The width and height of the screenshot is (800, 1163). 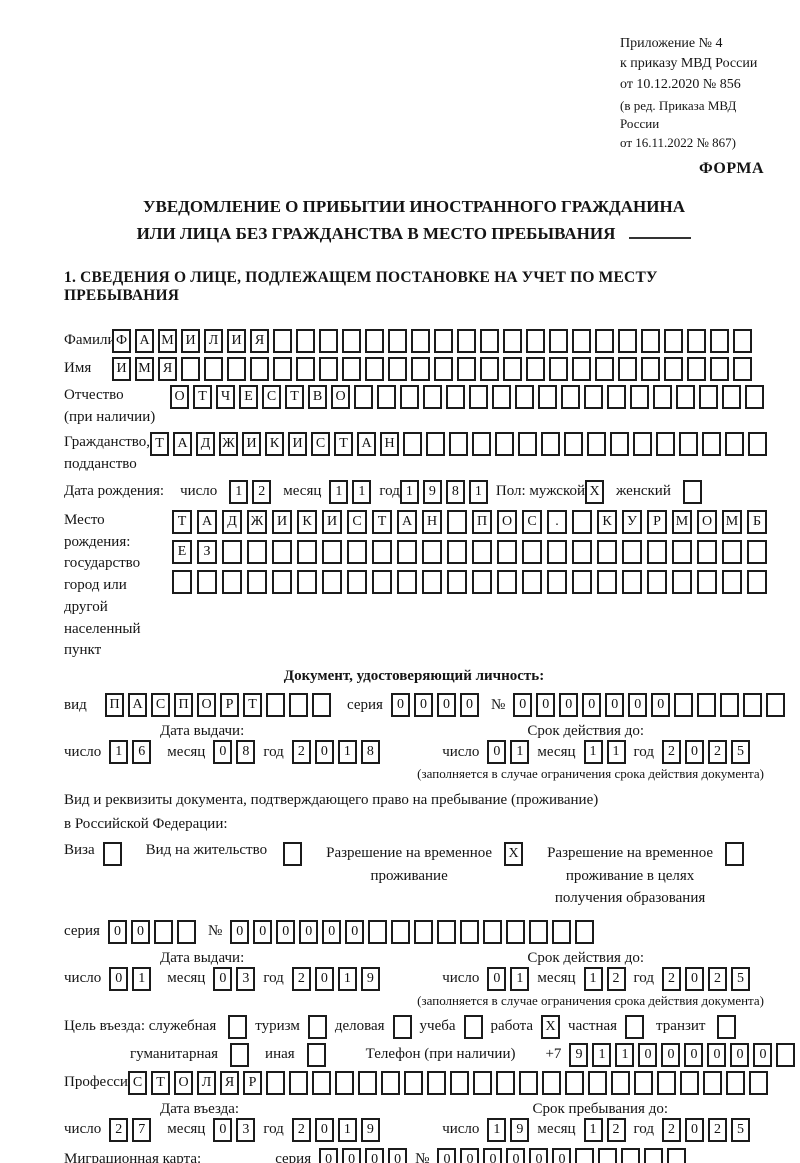 I want to click on char-cell: К, so click(x=307, y=521).